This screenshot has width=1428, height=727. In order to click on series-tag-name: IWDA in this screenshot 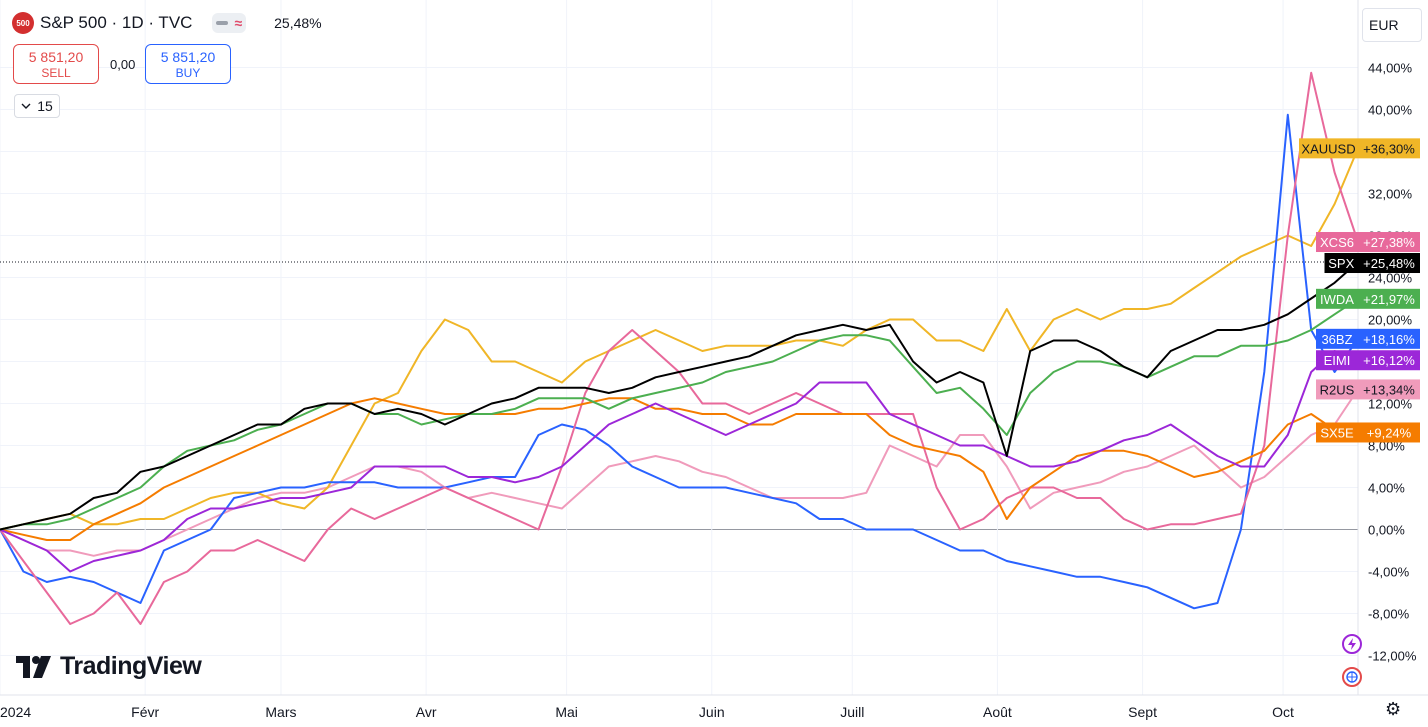, I will do `click(1337, 299)`.